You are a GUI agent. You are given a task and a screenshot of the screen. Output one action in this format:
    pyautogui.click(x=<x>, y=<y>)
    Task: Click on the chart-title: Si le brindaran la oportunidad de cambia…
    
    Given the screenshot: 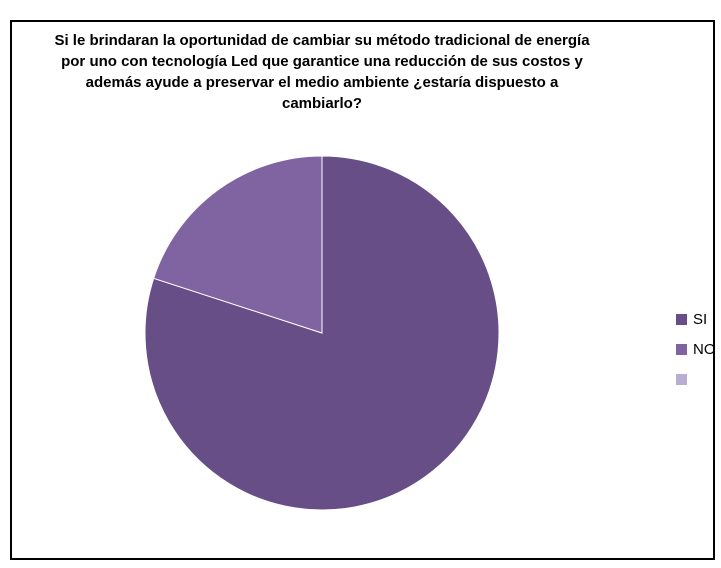 What is the action you would take?
    pyautogui.click(x=322, y=72)
    